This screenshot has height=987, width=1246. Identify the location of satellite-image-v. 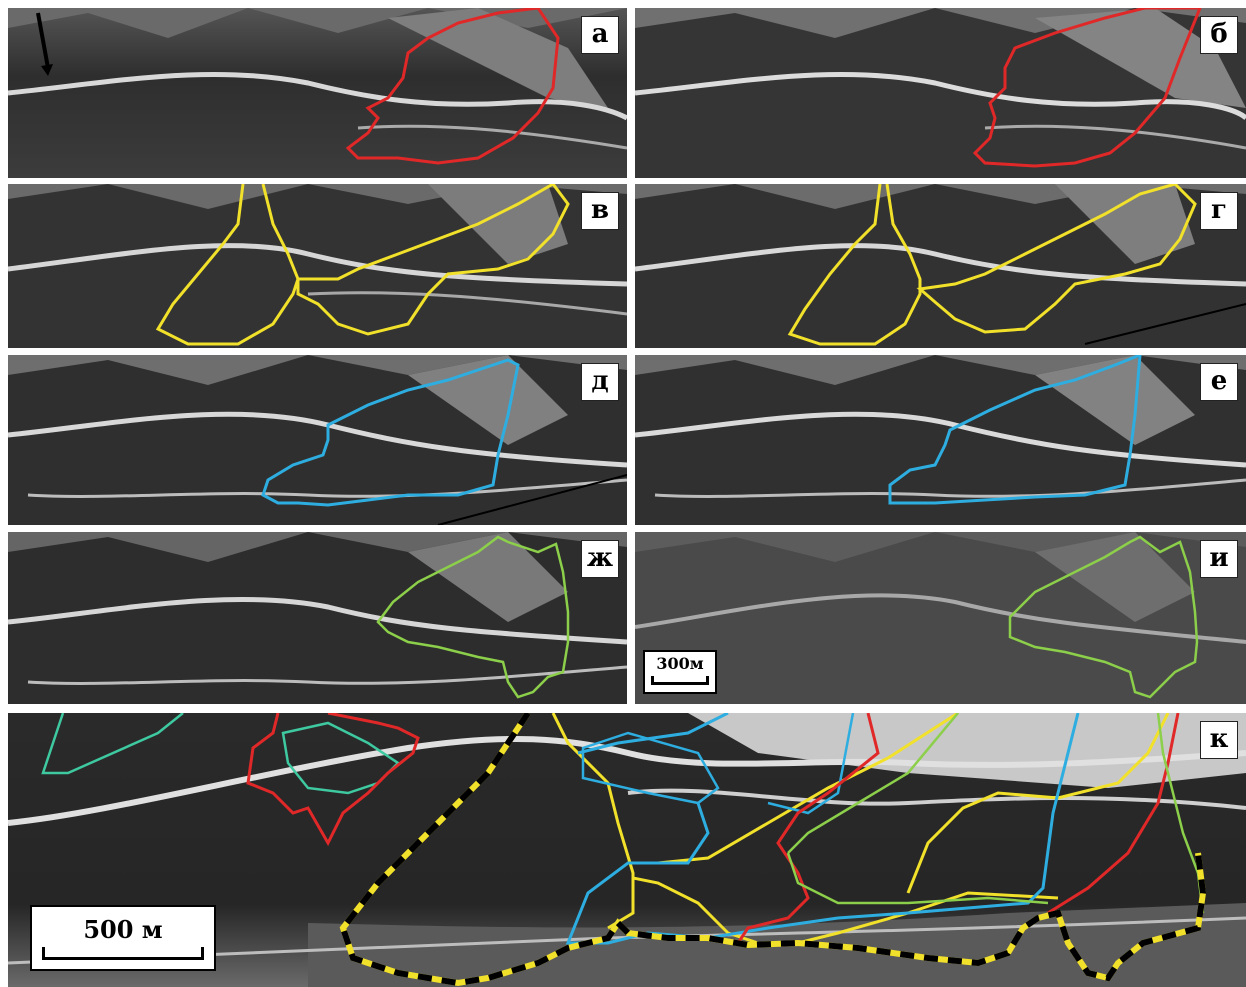
(317, 266).